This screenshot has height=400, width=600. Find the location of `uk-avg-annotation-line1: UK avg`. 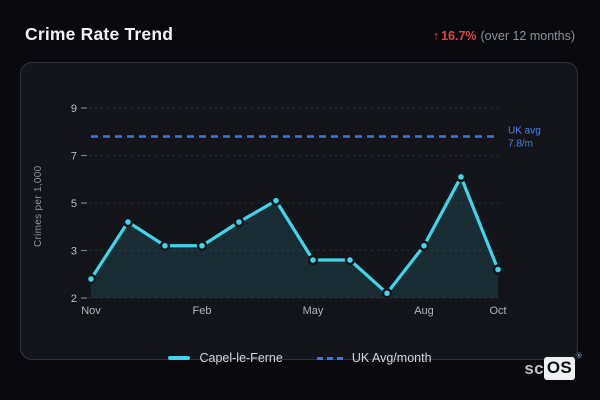

uk-avg-annotation-line1: UK avg is located at coordinates (524, 131).